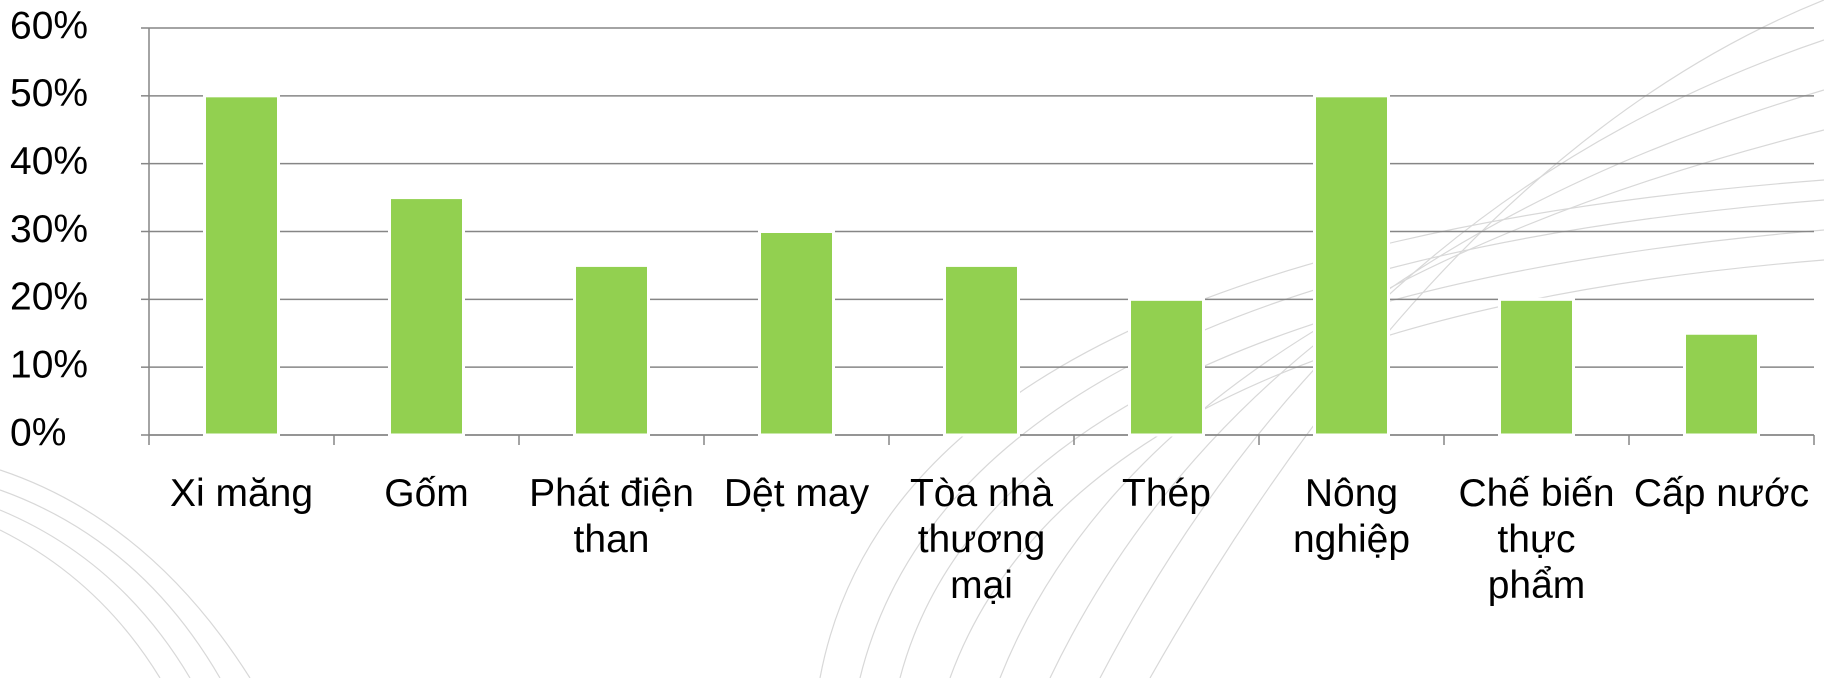 Image resolution: width=1824 pixels, height=678 pixels. What do you see at coordinates (49, 93) in the screenshot?
I see `y-tick-label: 50%` at bounding box center [49, 93].